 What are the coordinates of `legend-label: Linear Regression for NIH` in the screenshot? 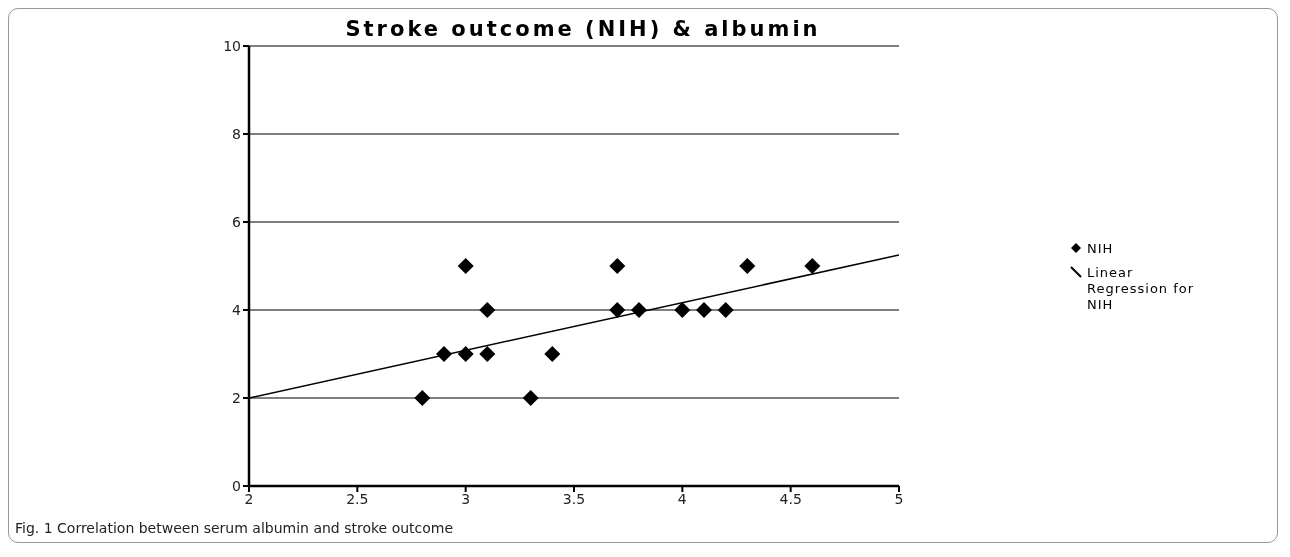 It's located at (1141, 289).